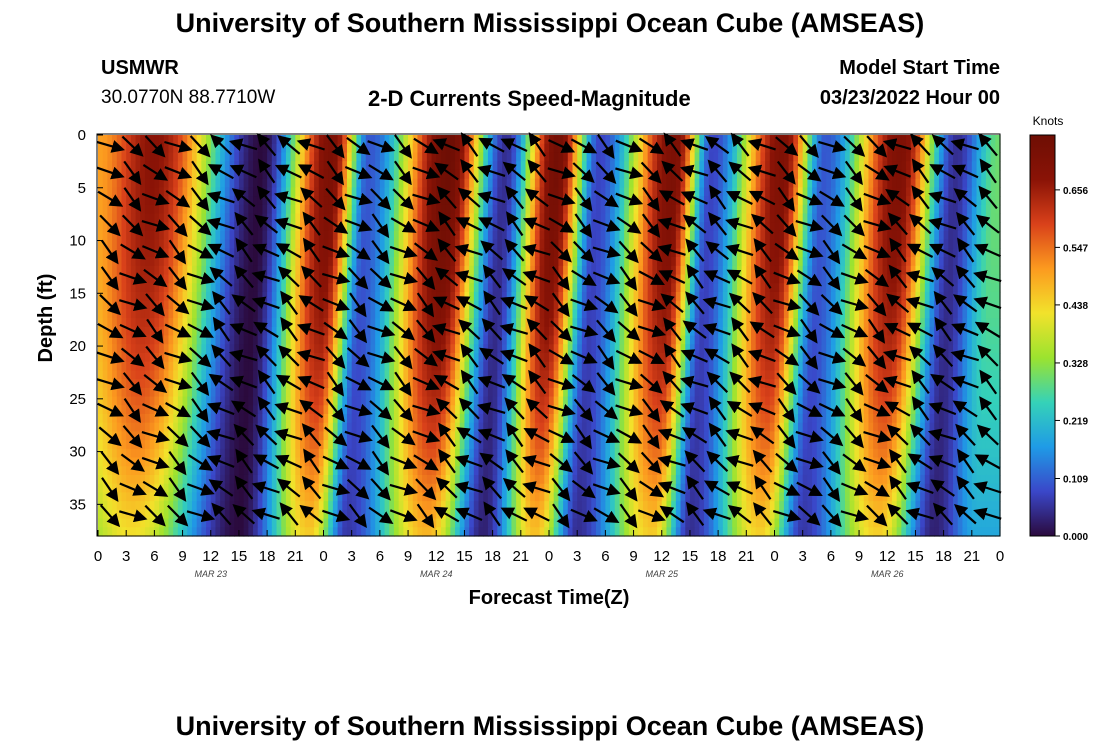  Describe the element at coordinates (529, 98) in the screenshot. I see `chart-title: 2-D Currents Speed-Magnitude` at that location.